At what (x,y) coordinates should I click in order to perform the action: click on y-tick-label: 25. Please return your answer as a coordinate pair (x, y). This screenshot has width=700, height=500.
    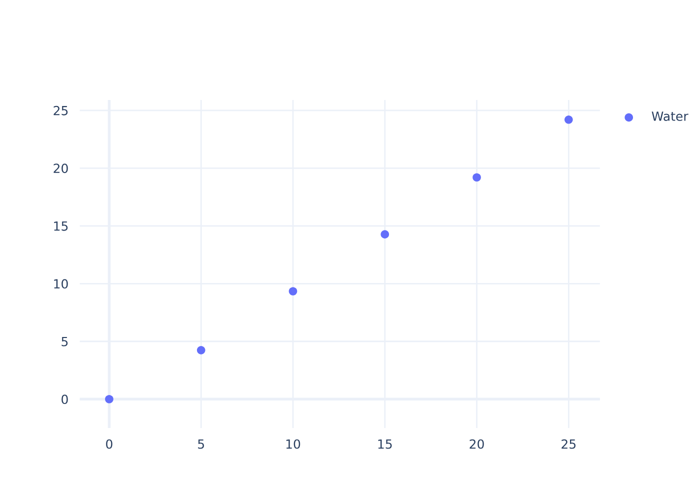
    Looking at the image, I should click on (61, 111).